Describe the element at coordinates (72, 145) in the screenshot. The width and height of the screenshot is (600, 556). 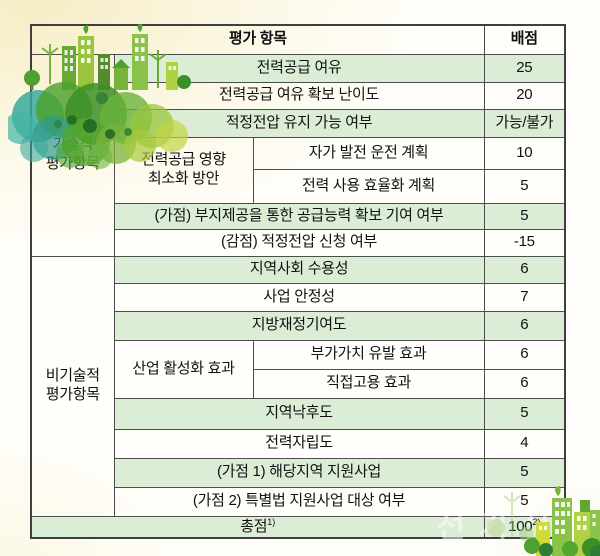
I see `group-label-technical-line1: 기술적` at that location.